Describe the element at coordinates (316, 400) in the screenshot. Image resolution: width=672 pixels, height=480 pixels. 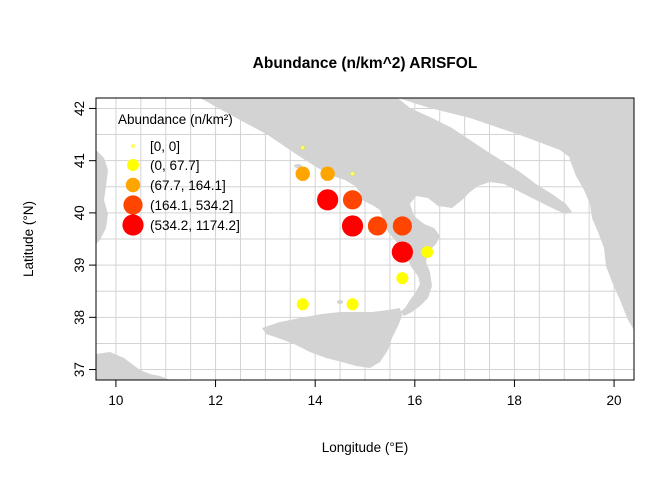
I see `x-tick-label: 14` at that location.